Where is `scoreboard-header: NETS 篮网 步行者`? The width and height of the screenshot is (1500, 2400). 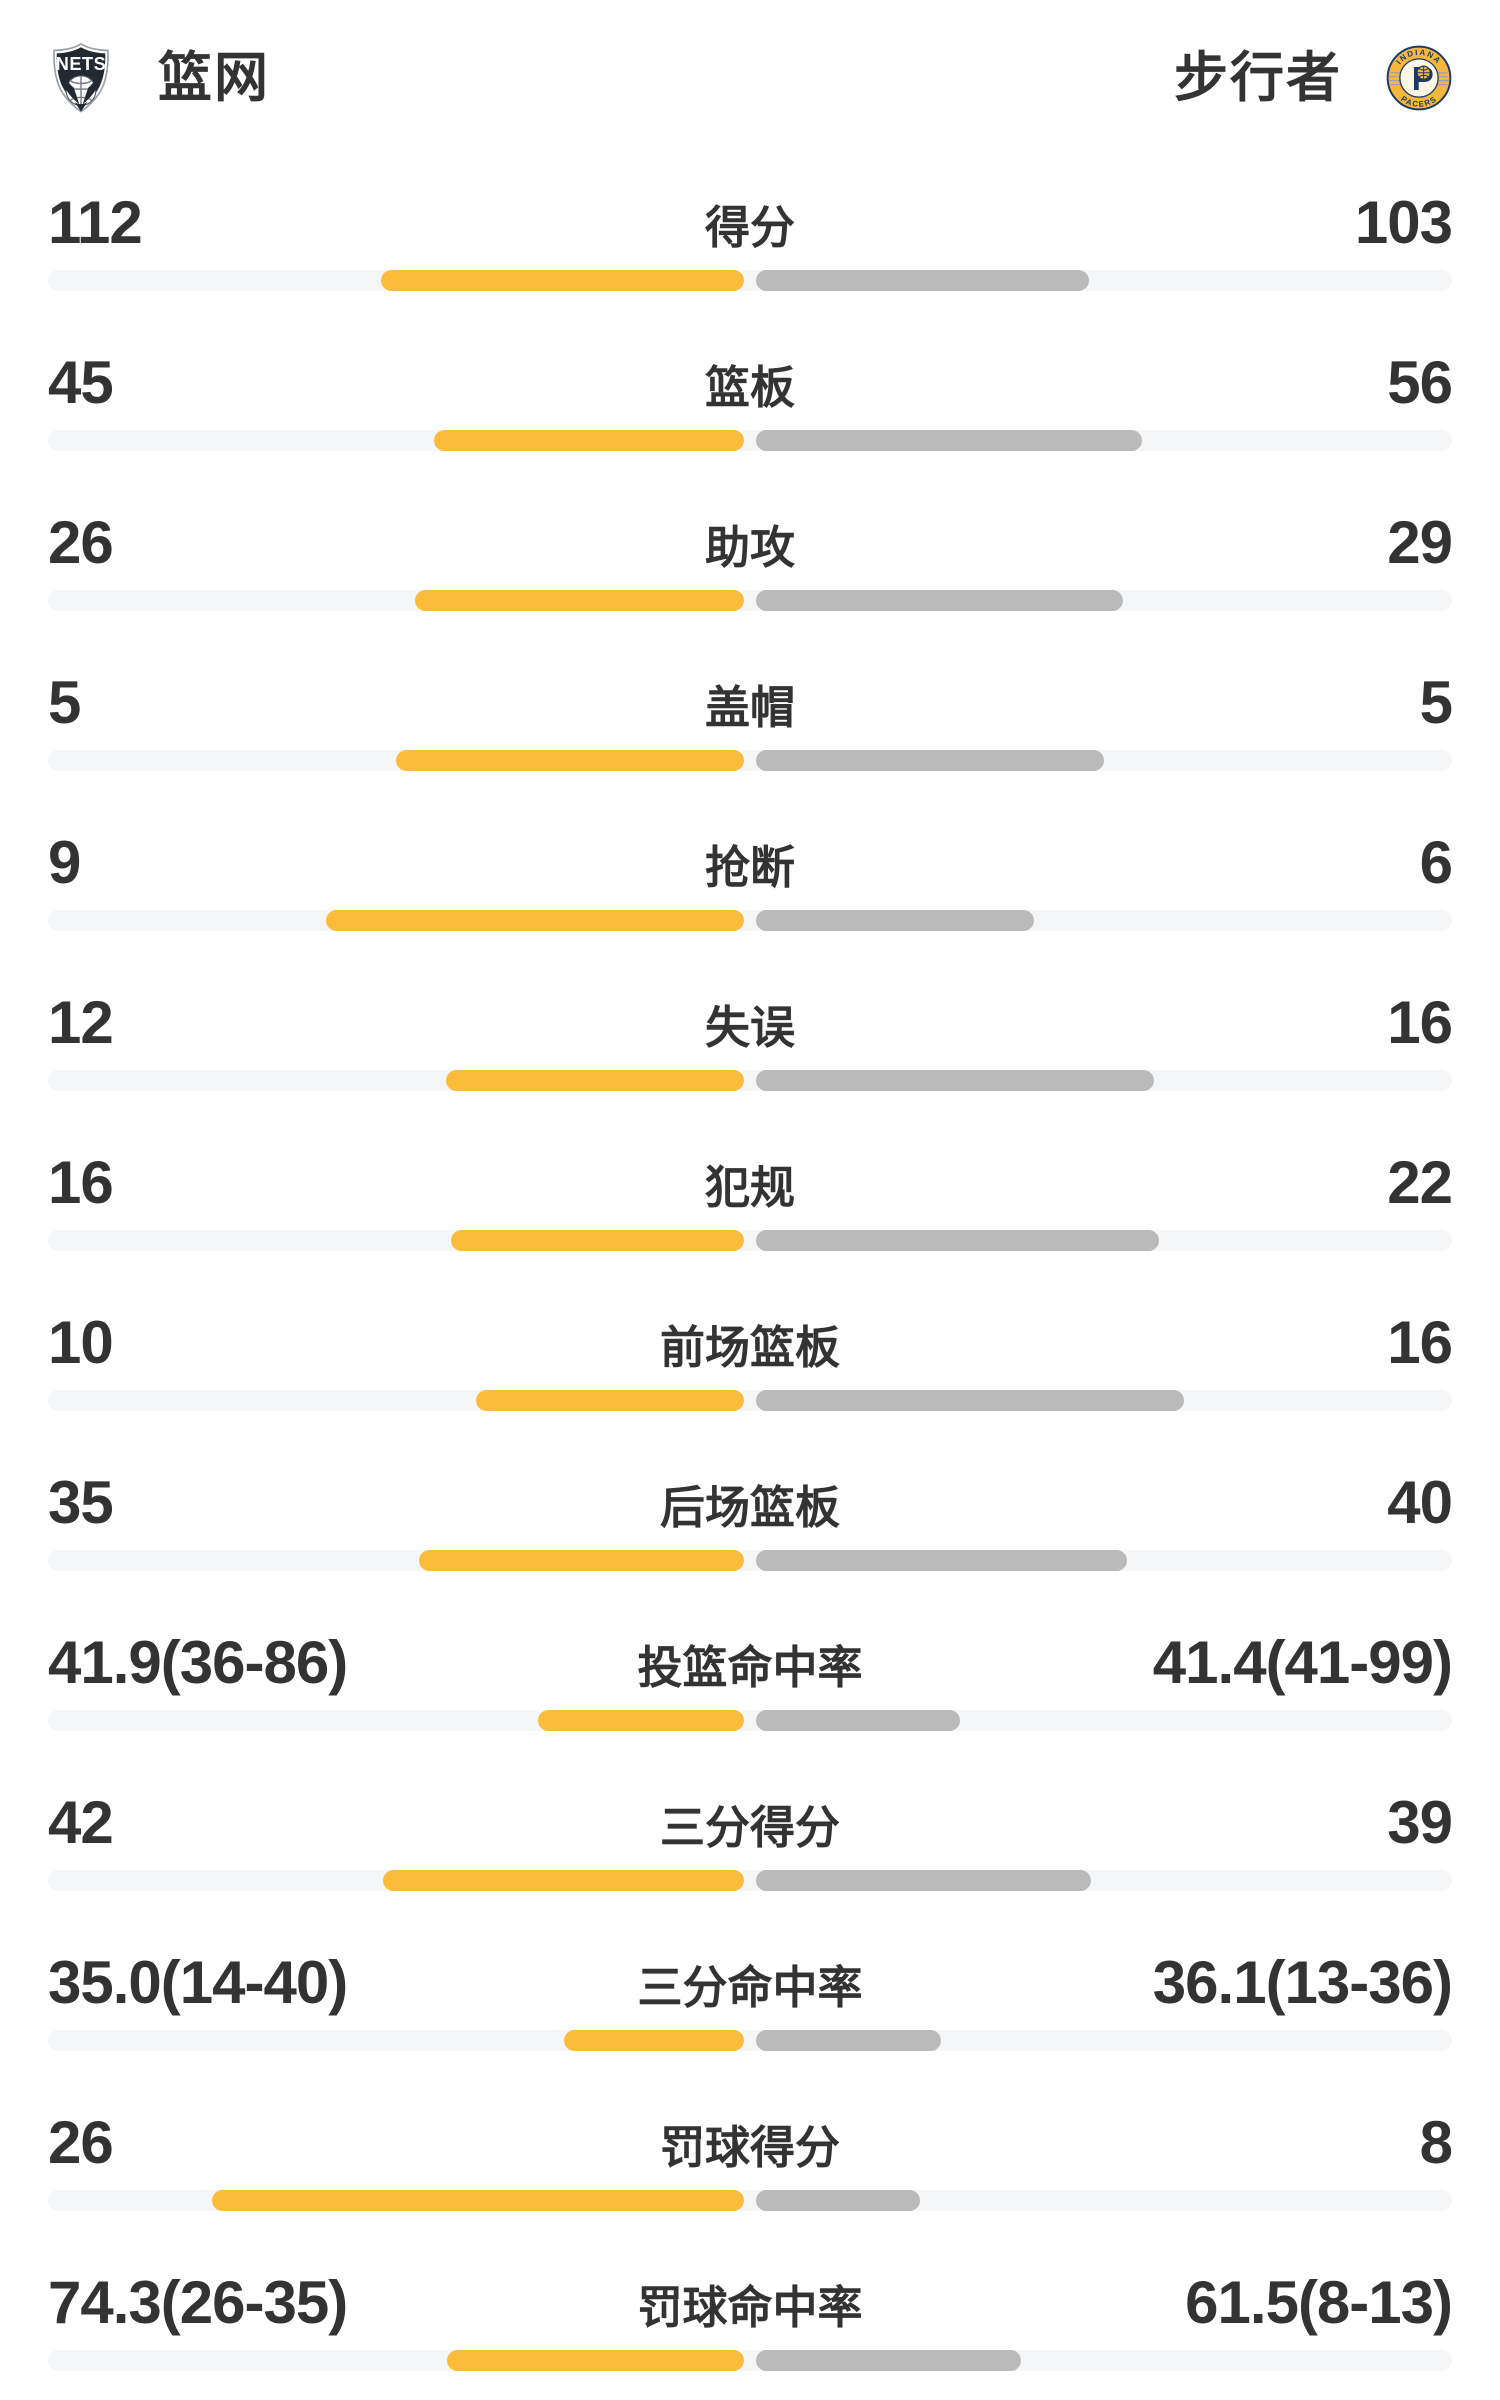 scoreboard-header: NETS 篮网 步行者 is located at coordinates (750, 78).